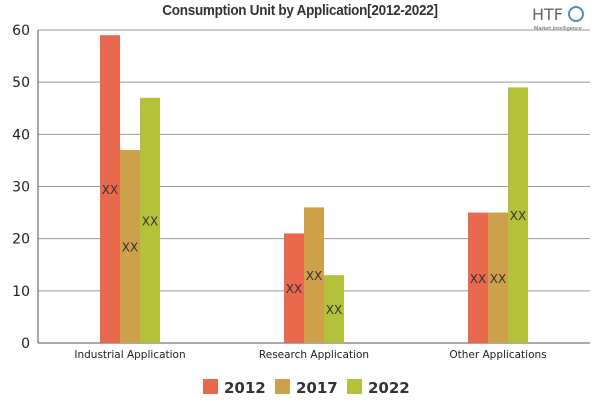 The height and width of the screenshot is (400, 600). Describe the element at coordinates (282, 386) in the screenshot. I see `legend-swatch-2017` at that location.